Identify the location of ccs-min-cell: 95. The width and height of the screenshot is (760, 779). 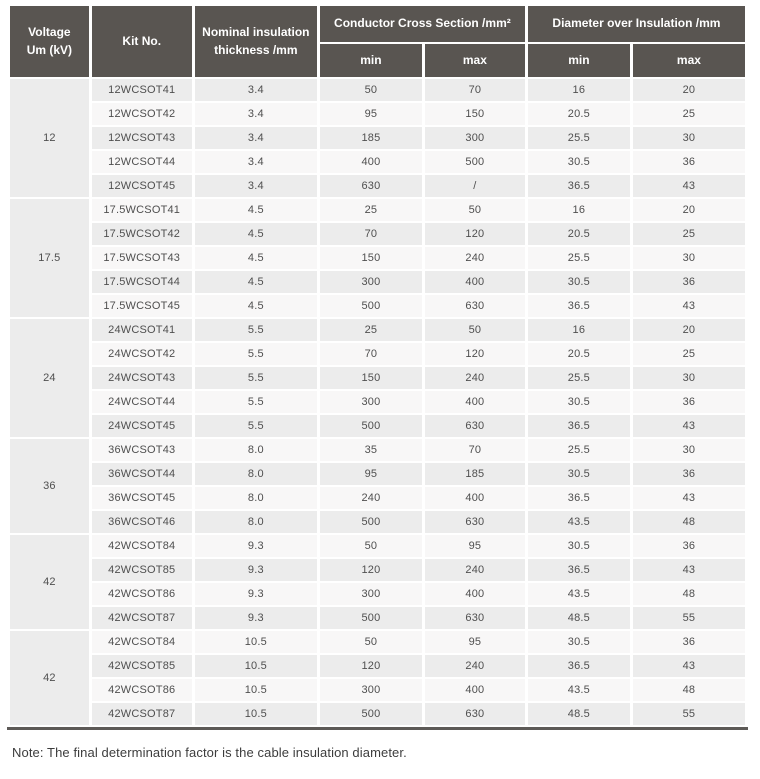
(370, 114).